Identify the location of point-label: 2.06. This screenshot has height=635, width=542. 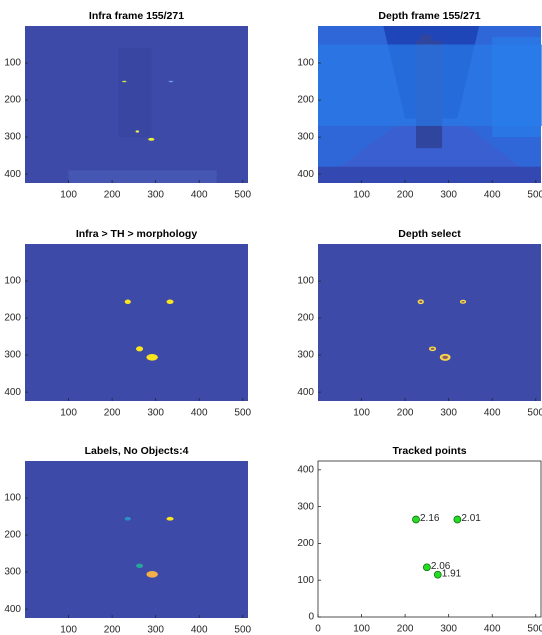
(441, 566).